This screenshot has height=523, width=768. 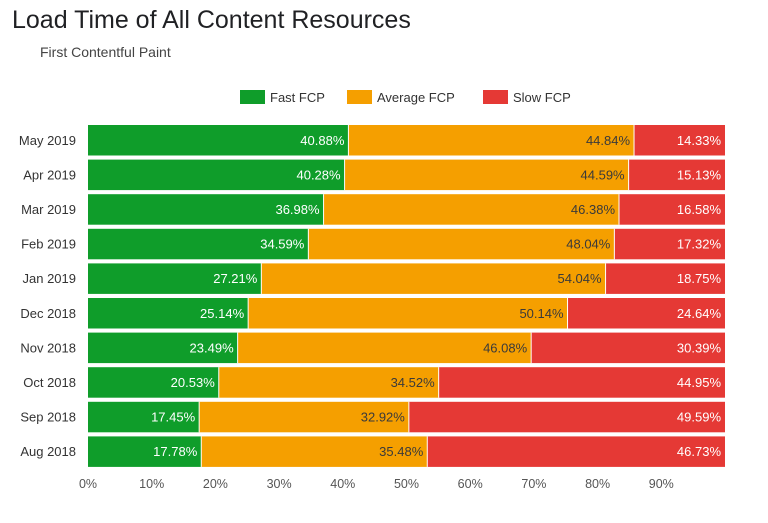 I want to click on category-label: Jan 2019, so click(x=50, y=278).